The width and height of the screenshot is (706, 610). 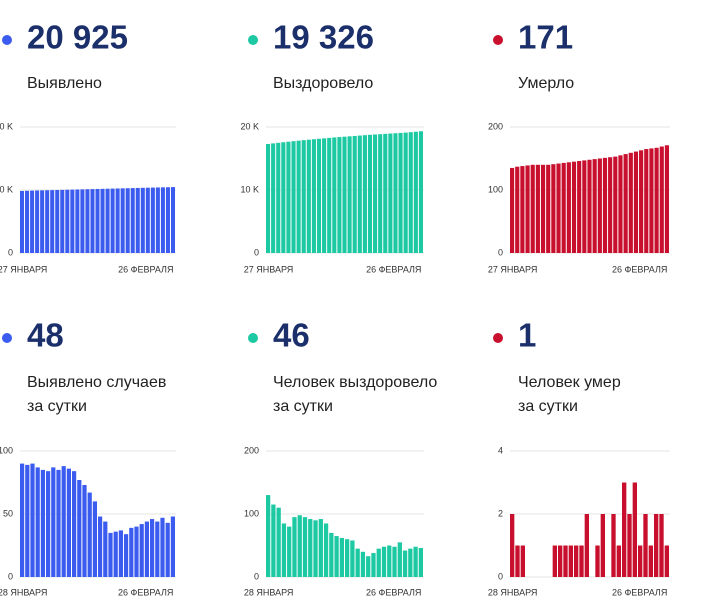 I want to click on y-tick-label: 100, so click(x=251, y=513).